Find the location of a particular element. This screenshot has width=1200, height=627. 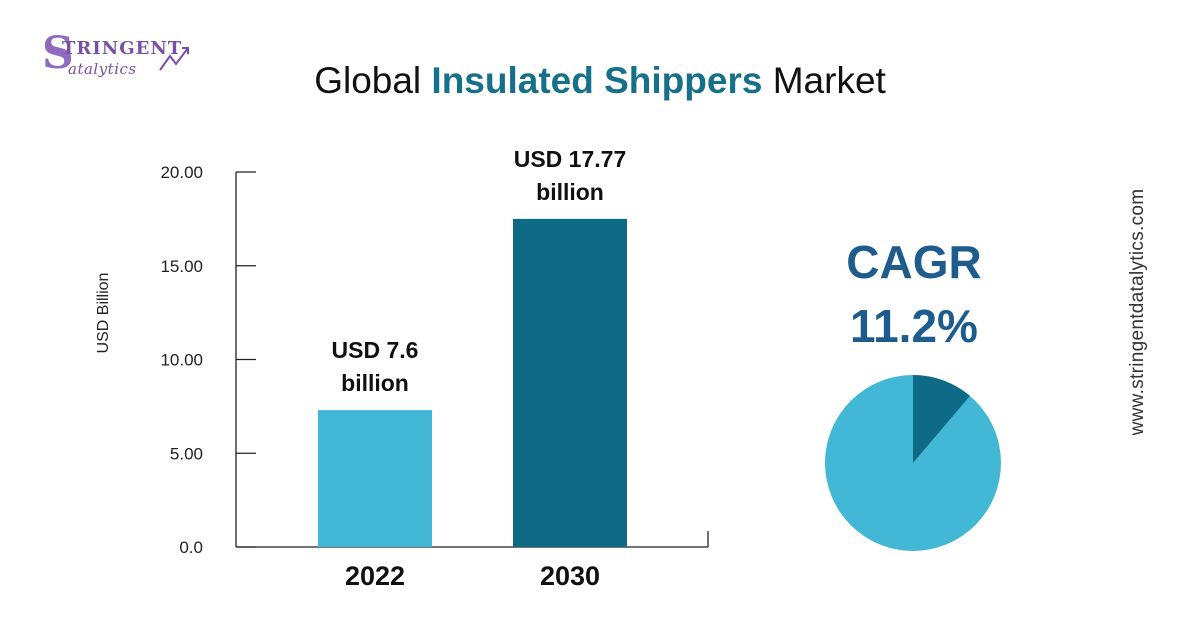

logo-line-2: atalytics is located at coordinates (102, 69).